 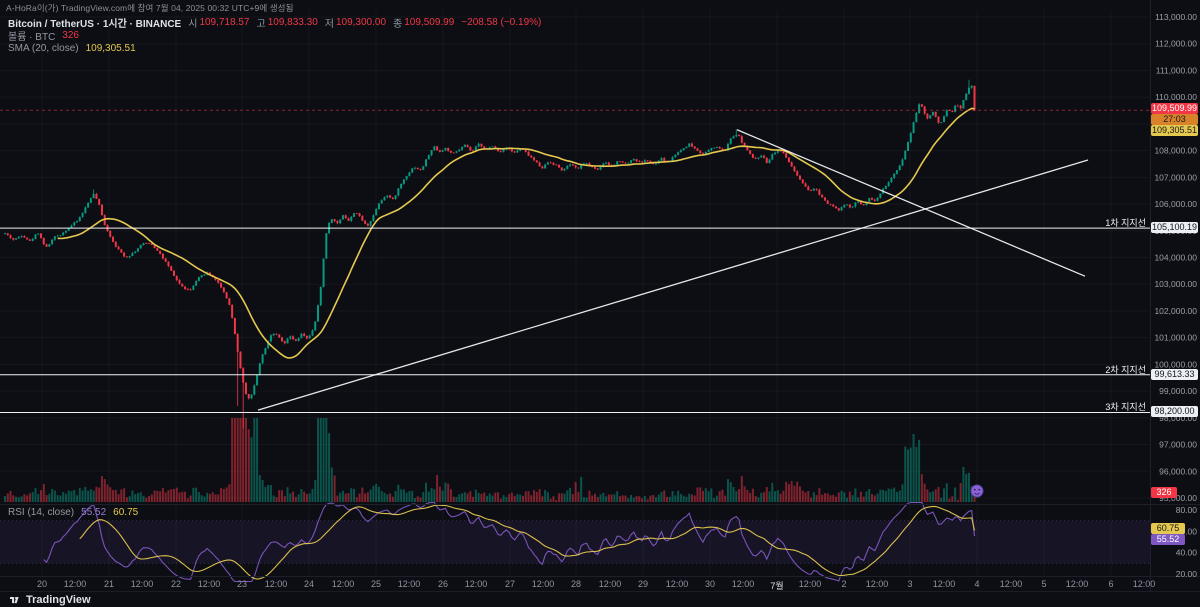 What do you see at coordinates (193, 24) in the screenshot?
I see `open-label: 시` at bounding box center [193, 24].